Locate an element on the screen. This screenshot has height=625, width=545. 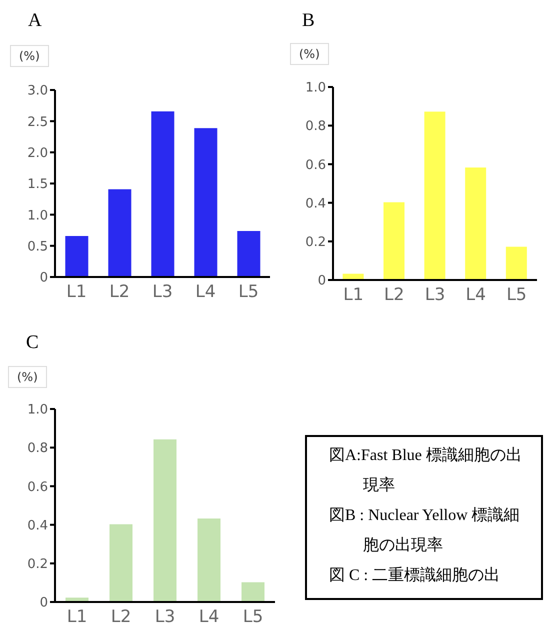
y-tick-label: 1.5 is located at coordinates (37, 184).